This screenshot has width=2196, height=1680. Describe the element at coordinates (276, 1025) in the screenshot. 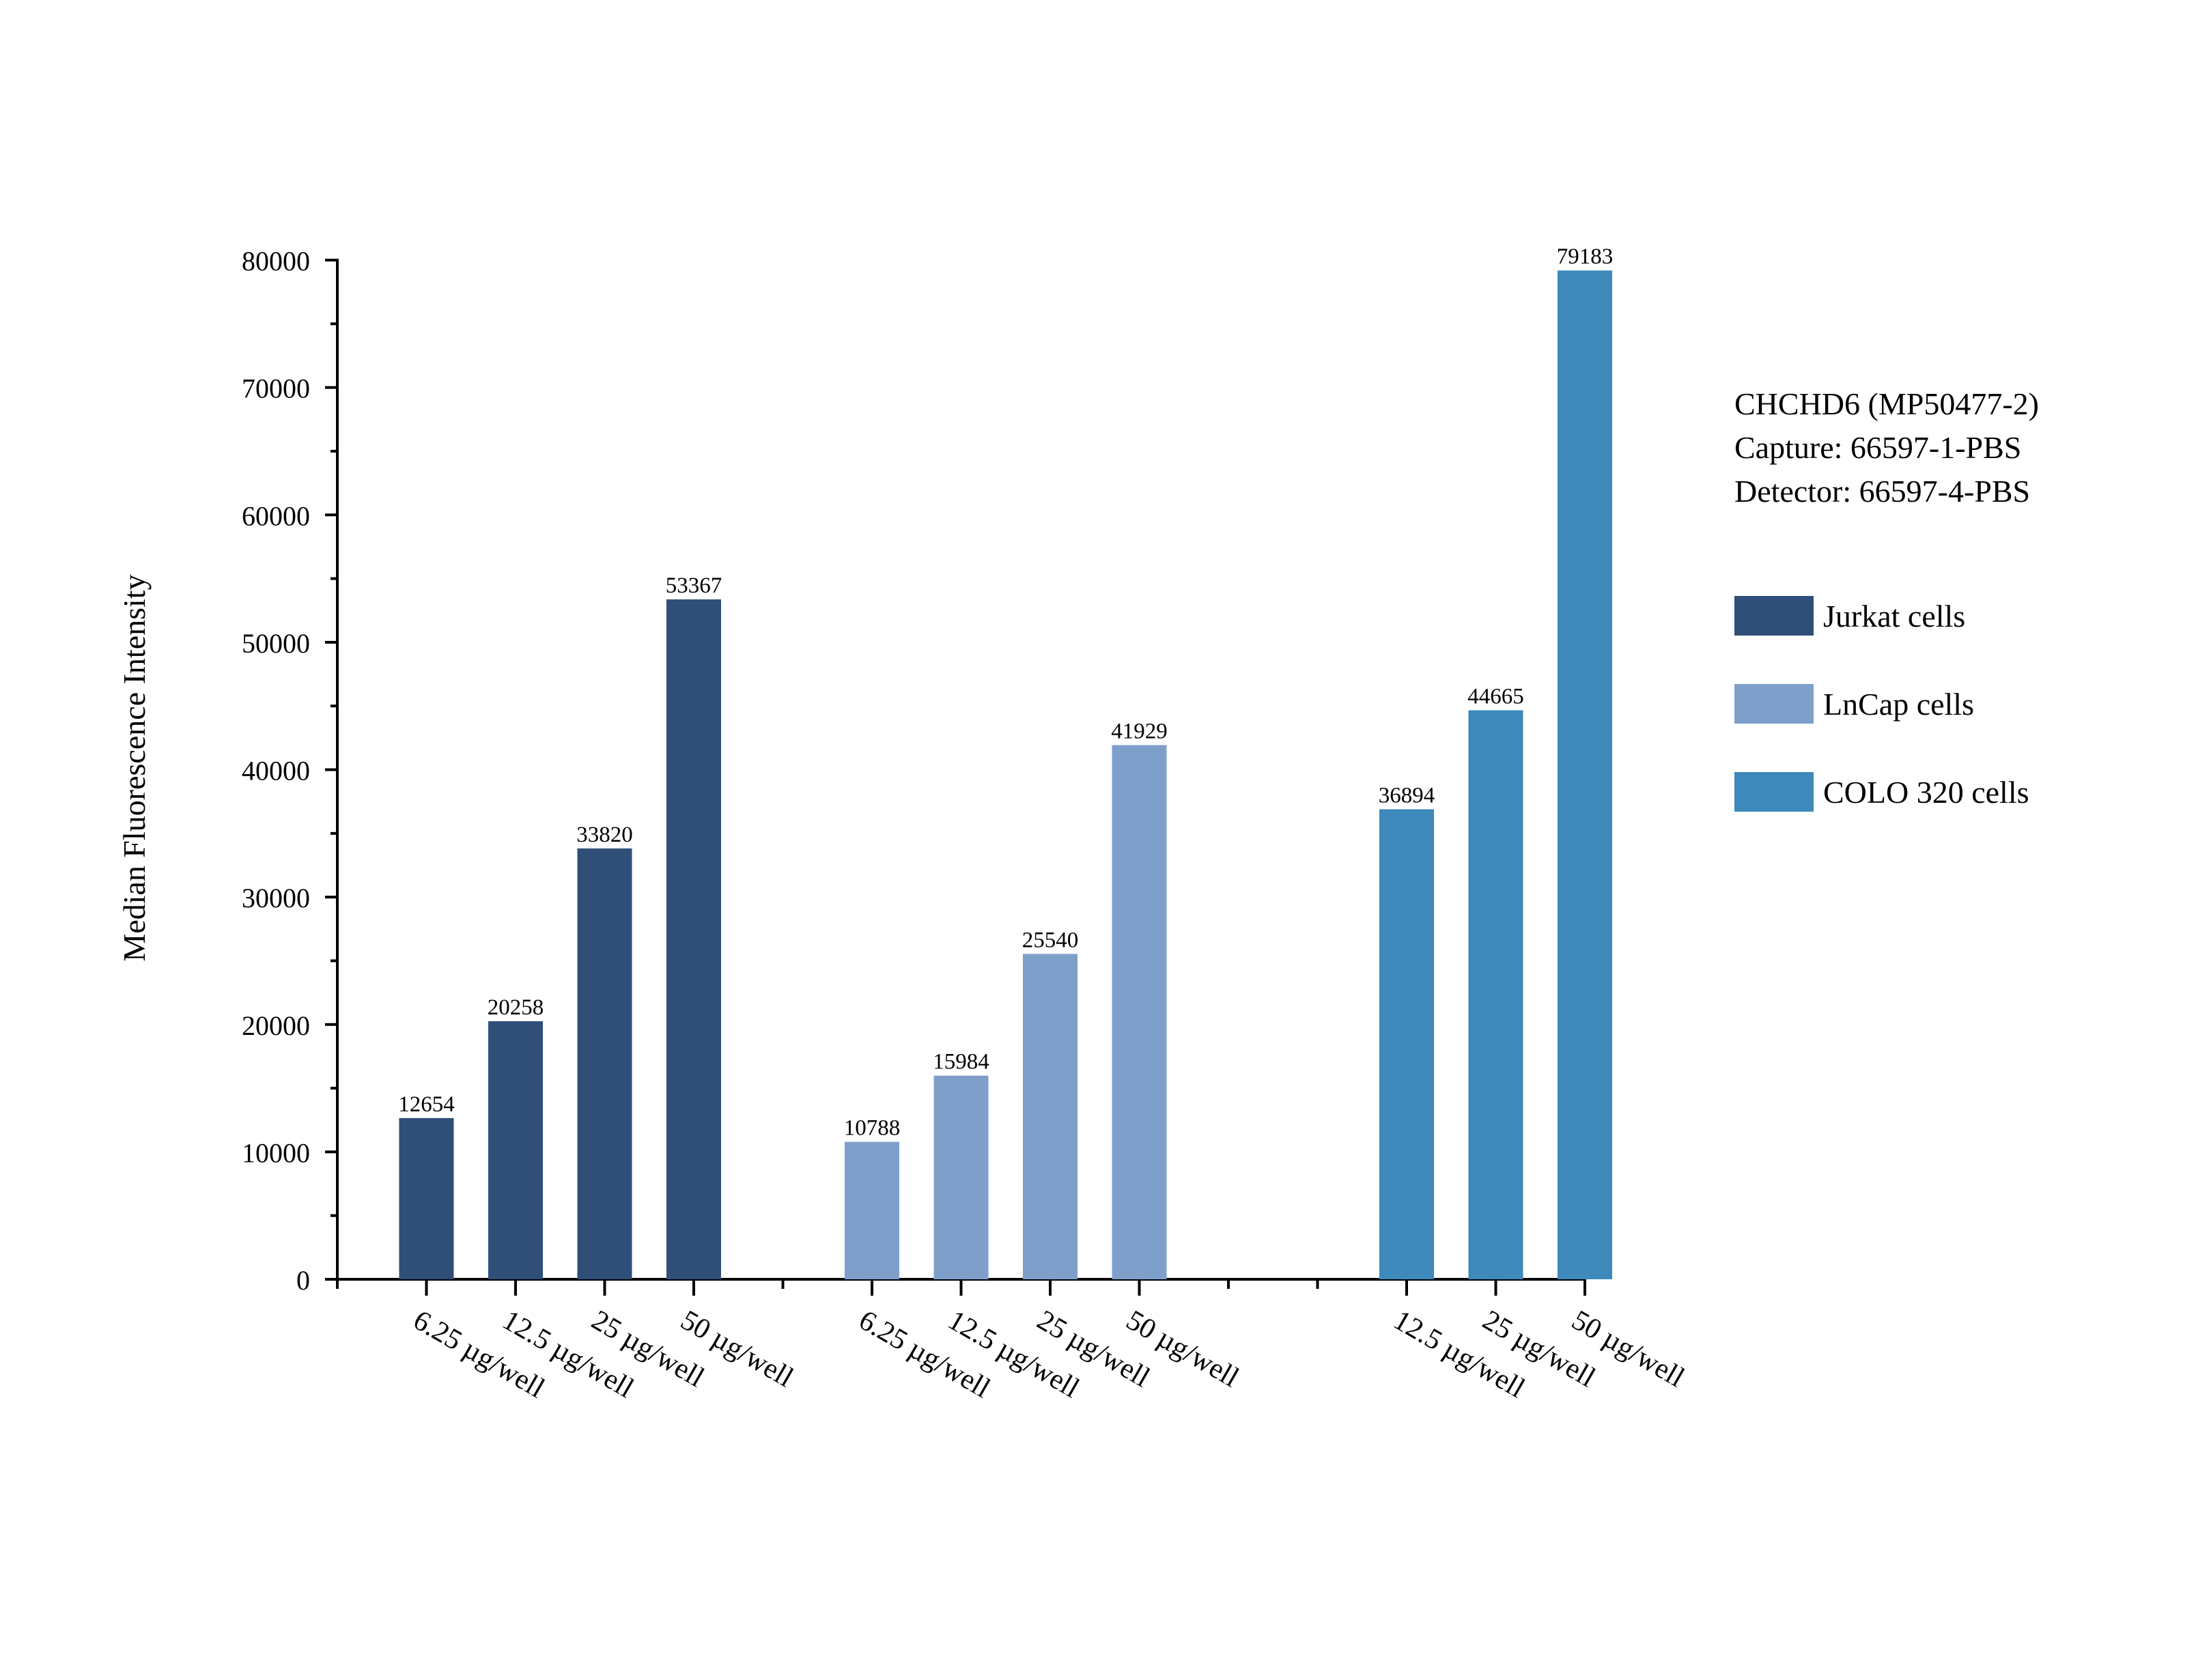

I see `y-tick-label: 20000` at that location.